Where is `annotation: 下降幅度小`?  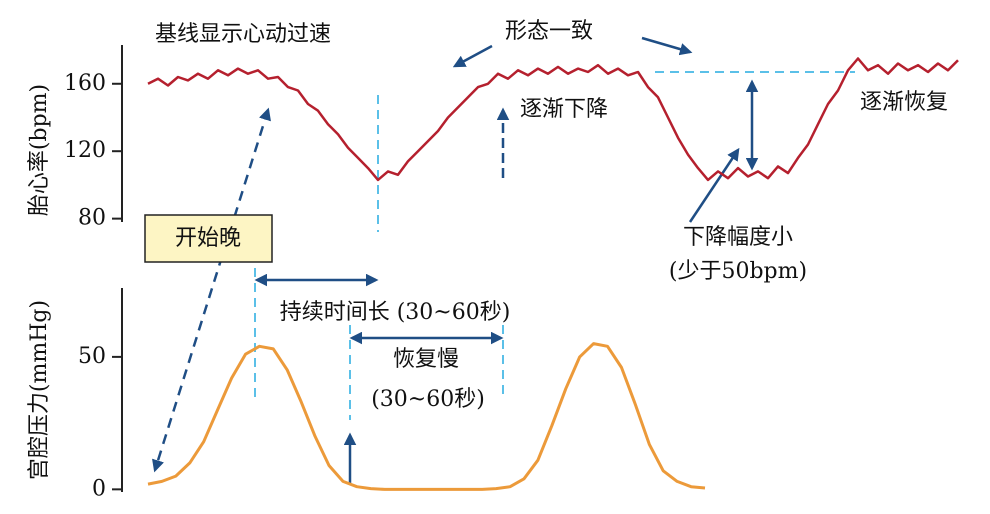
annotation: 下降幅度小 is located at coordinates (738, 237).